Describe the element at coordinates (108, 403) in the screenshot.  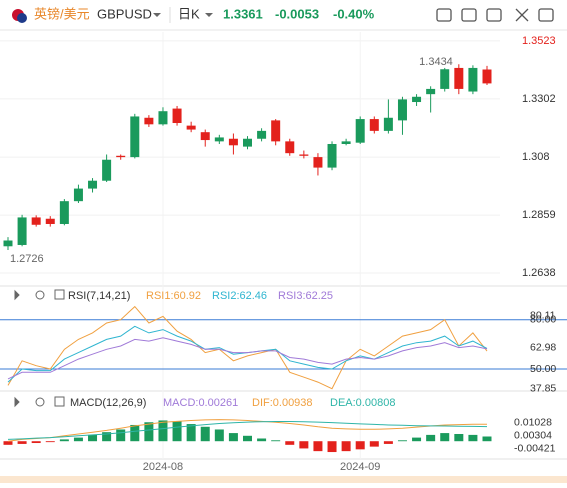
I see `macd-title: MACD(12,26,9)` at that location.